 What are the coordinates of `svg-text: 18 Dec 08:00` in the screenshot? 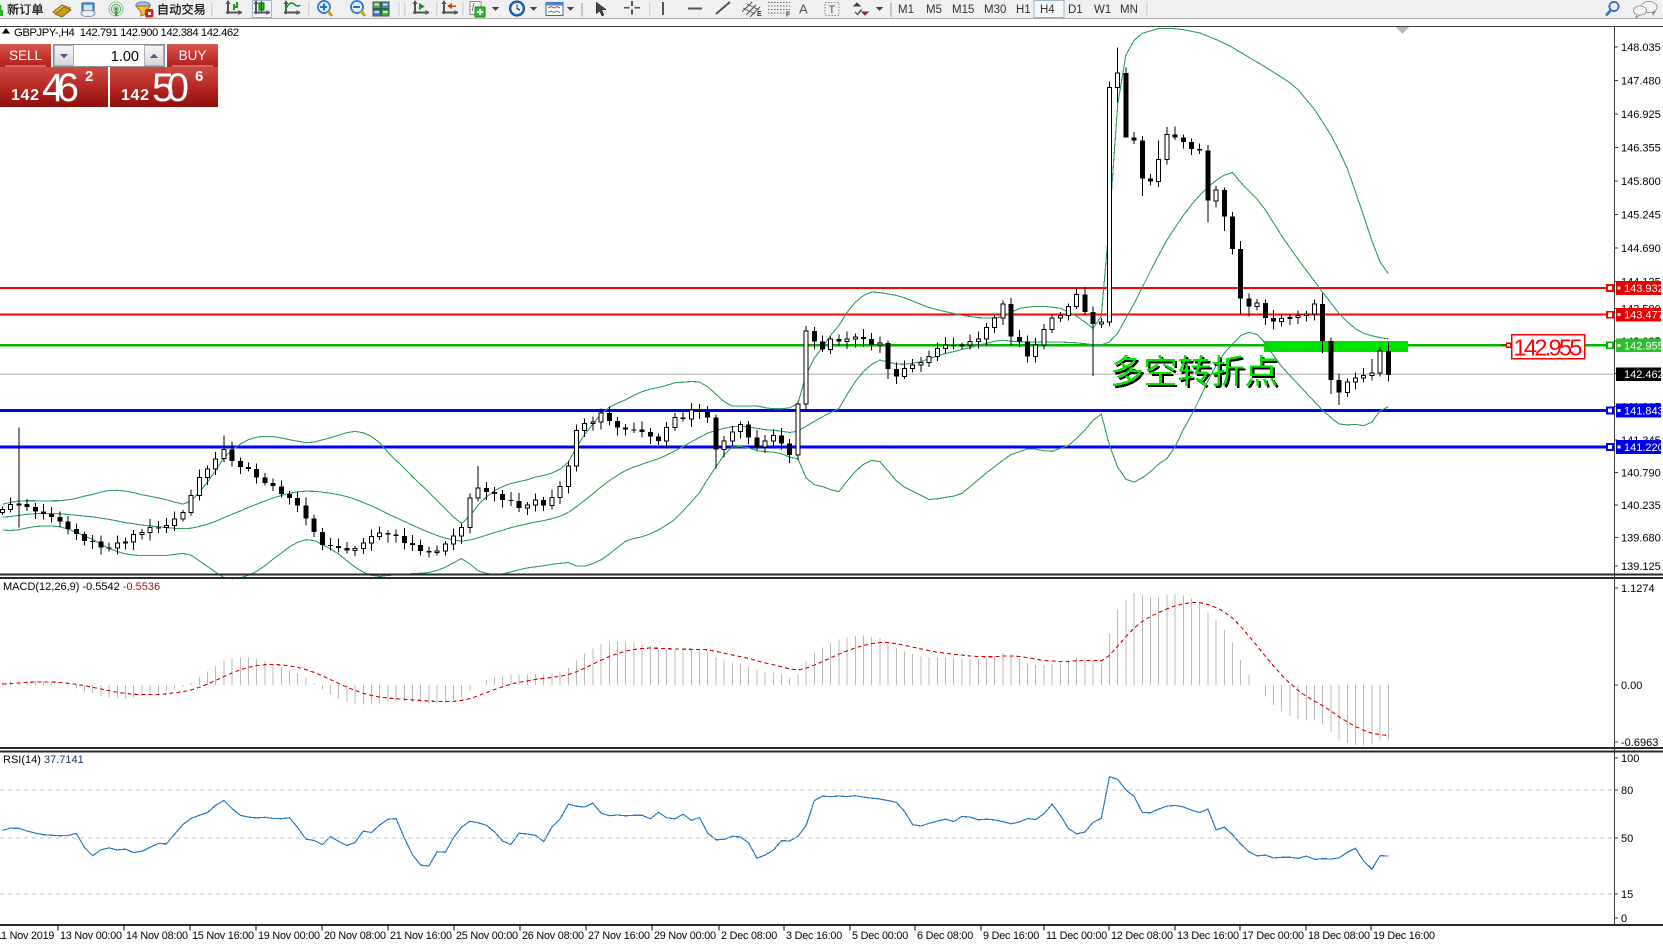 It's located at (1339, 936).